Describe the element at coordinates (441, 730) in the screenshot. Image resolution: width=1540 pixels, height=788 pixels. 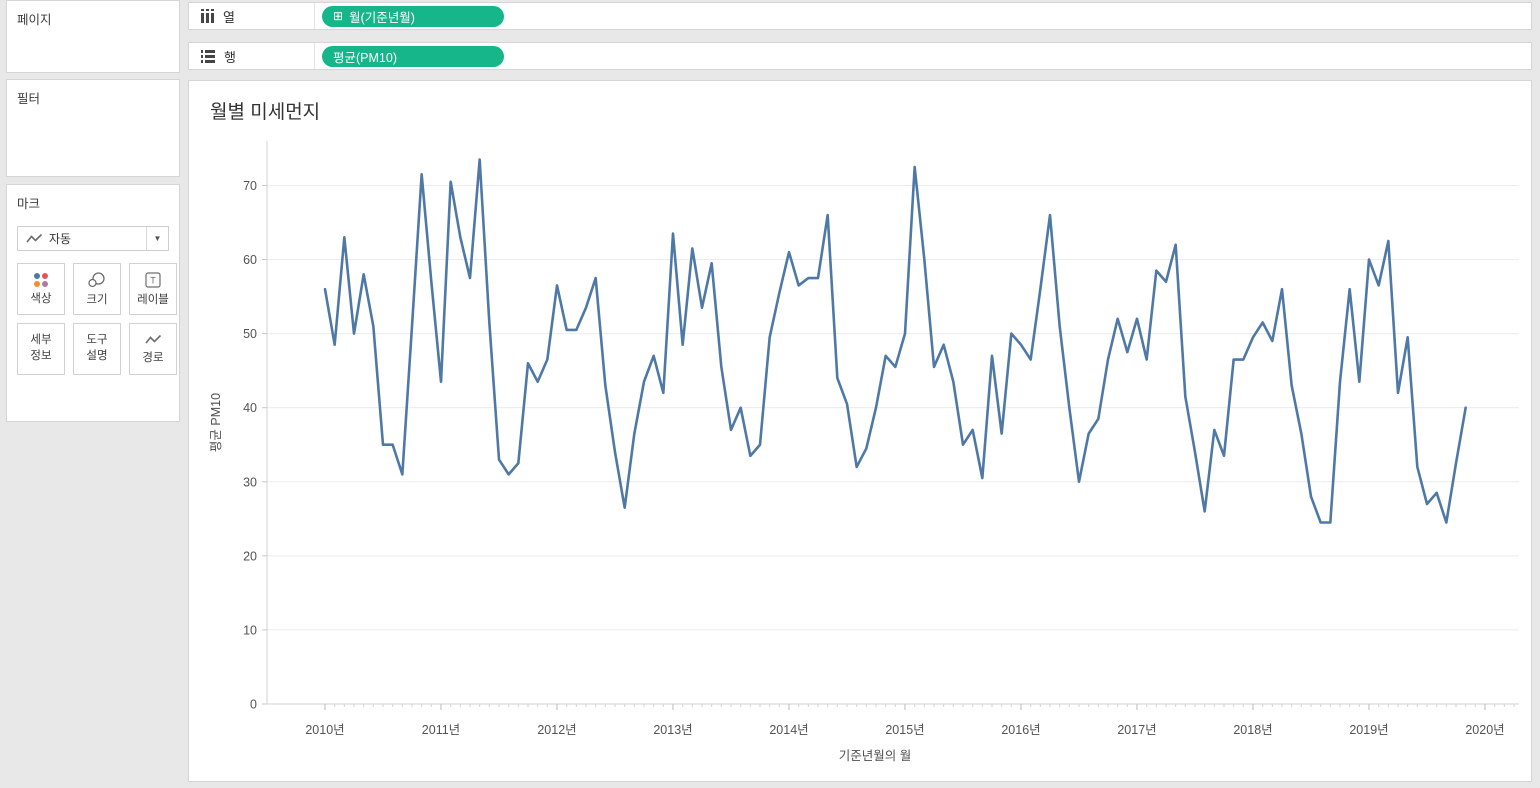
I see `svg-text: 2011년` at that location.